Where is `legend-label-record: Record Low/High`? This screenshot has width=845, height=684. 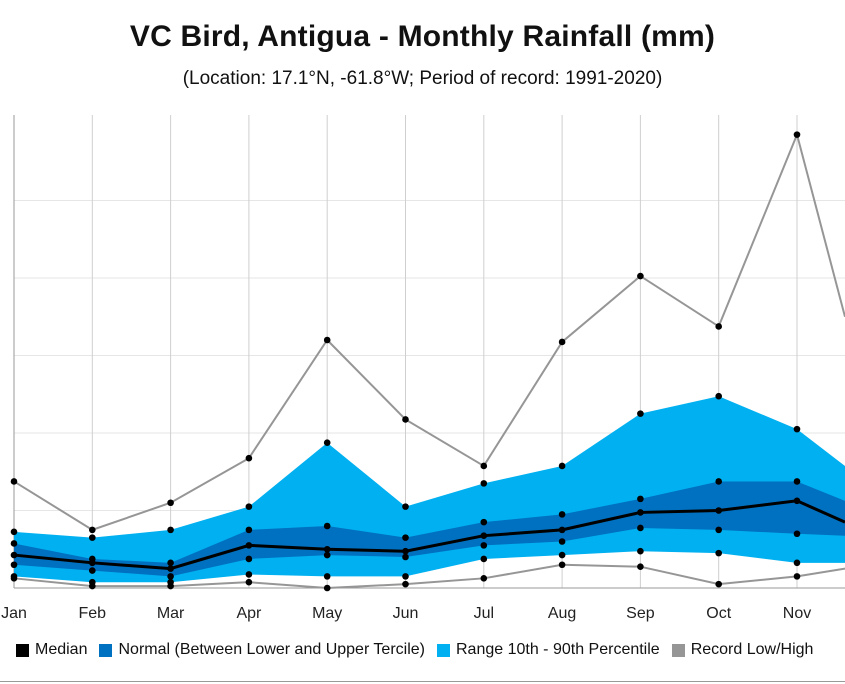
legend-label-record: Record Low/High is located at coordinates (752, 649).